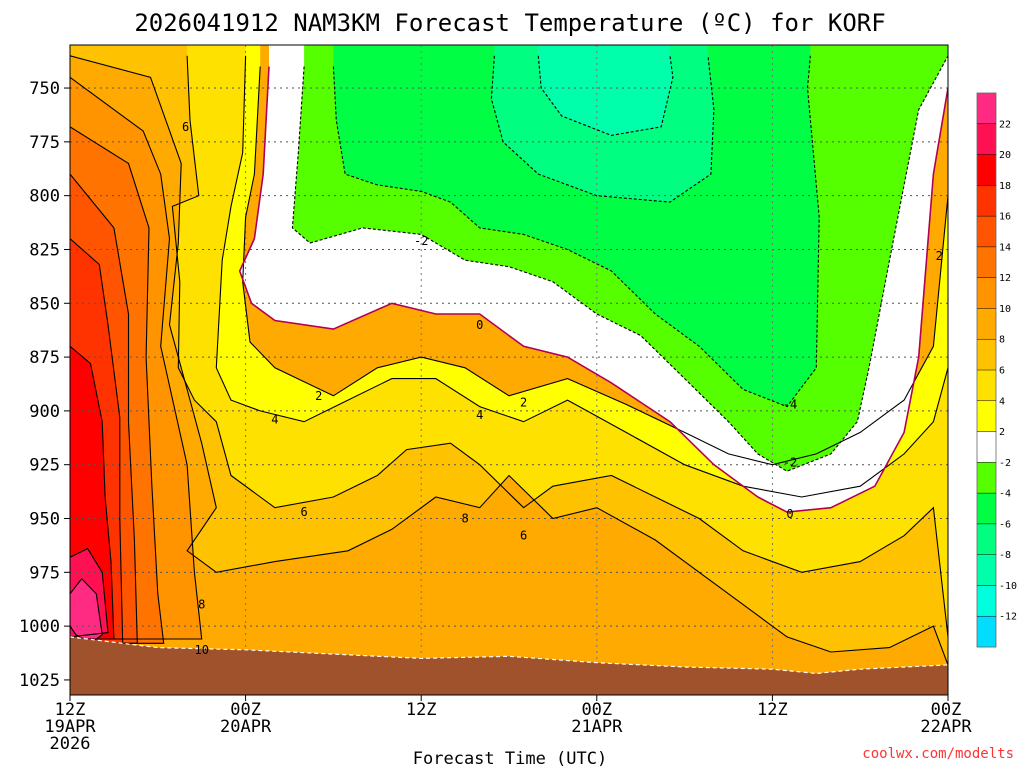 The image size is (1024, 768). I want to click on contour-line--6, so click(602, 129).